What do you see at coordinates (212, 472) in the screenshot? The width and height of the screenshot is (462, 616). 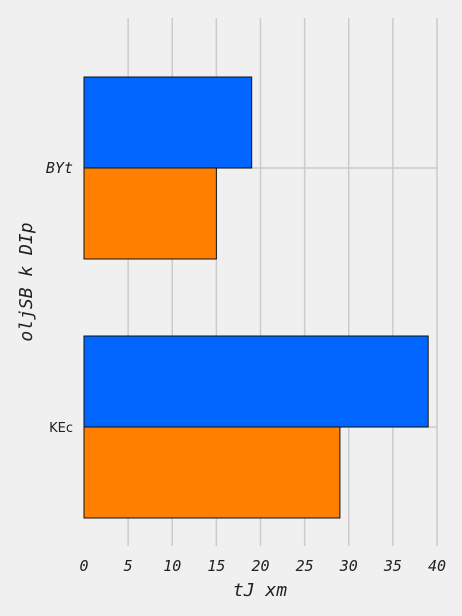 I see `bar-KEc-series2` at bounding box center [212, 472].